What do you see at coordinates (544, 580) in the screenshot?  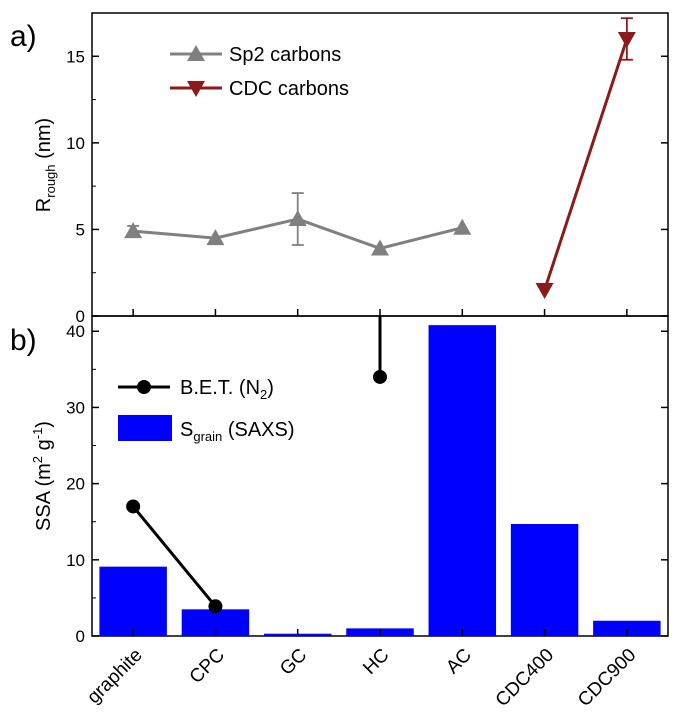 I see `bar-CDC400` at bounding box center [544, 580].